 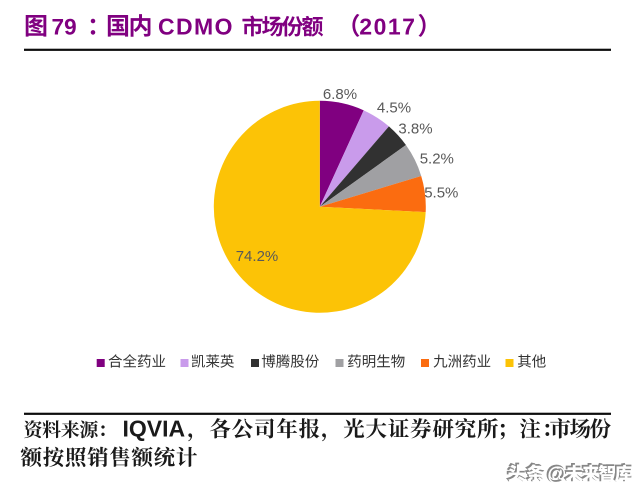 What do you see at coordinates (340, 94) in the screenshot?
I see `svg-text: 6.8%` at bounding box center [340, 94].